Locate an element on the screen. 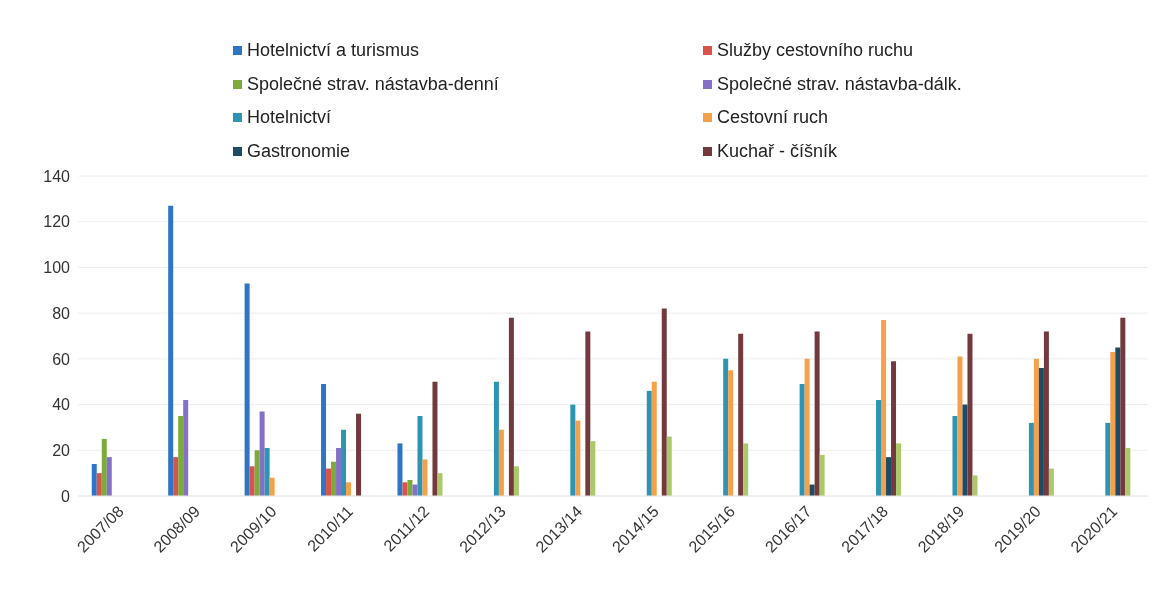 This screenshot has width=1173, height=609. legend-label: Kuchař - číšník is located at coordinates (777, 151).